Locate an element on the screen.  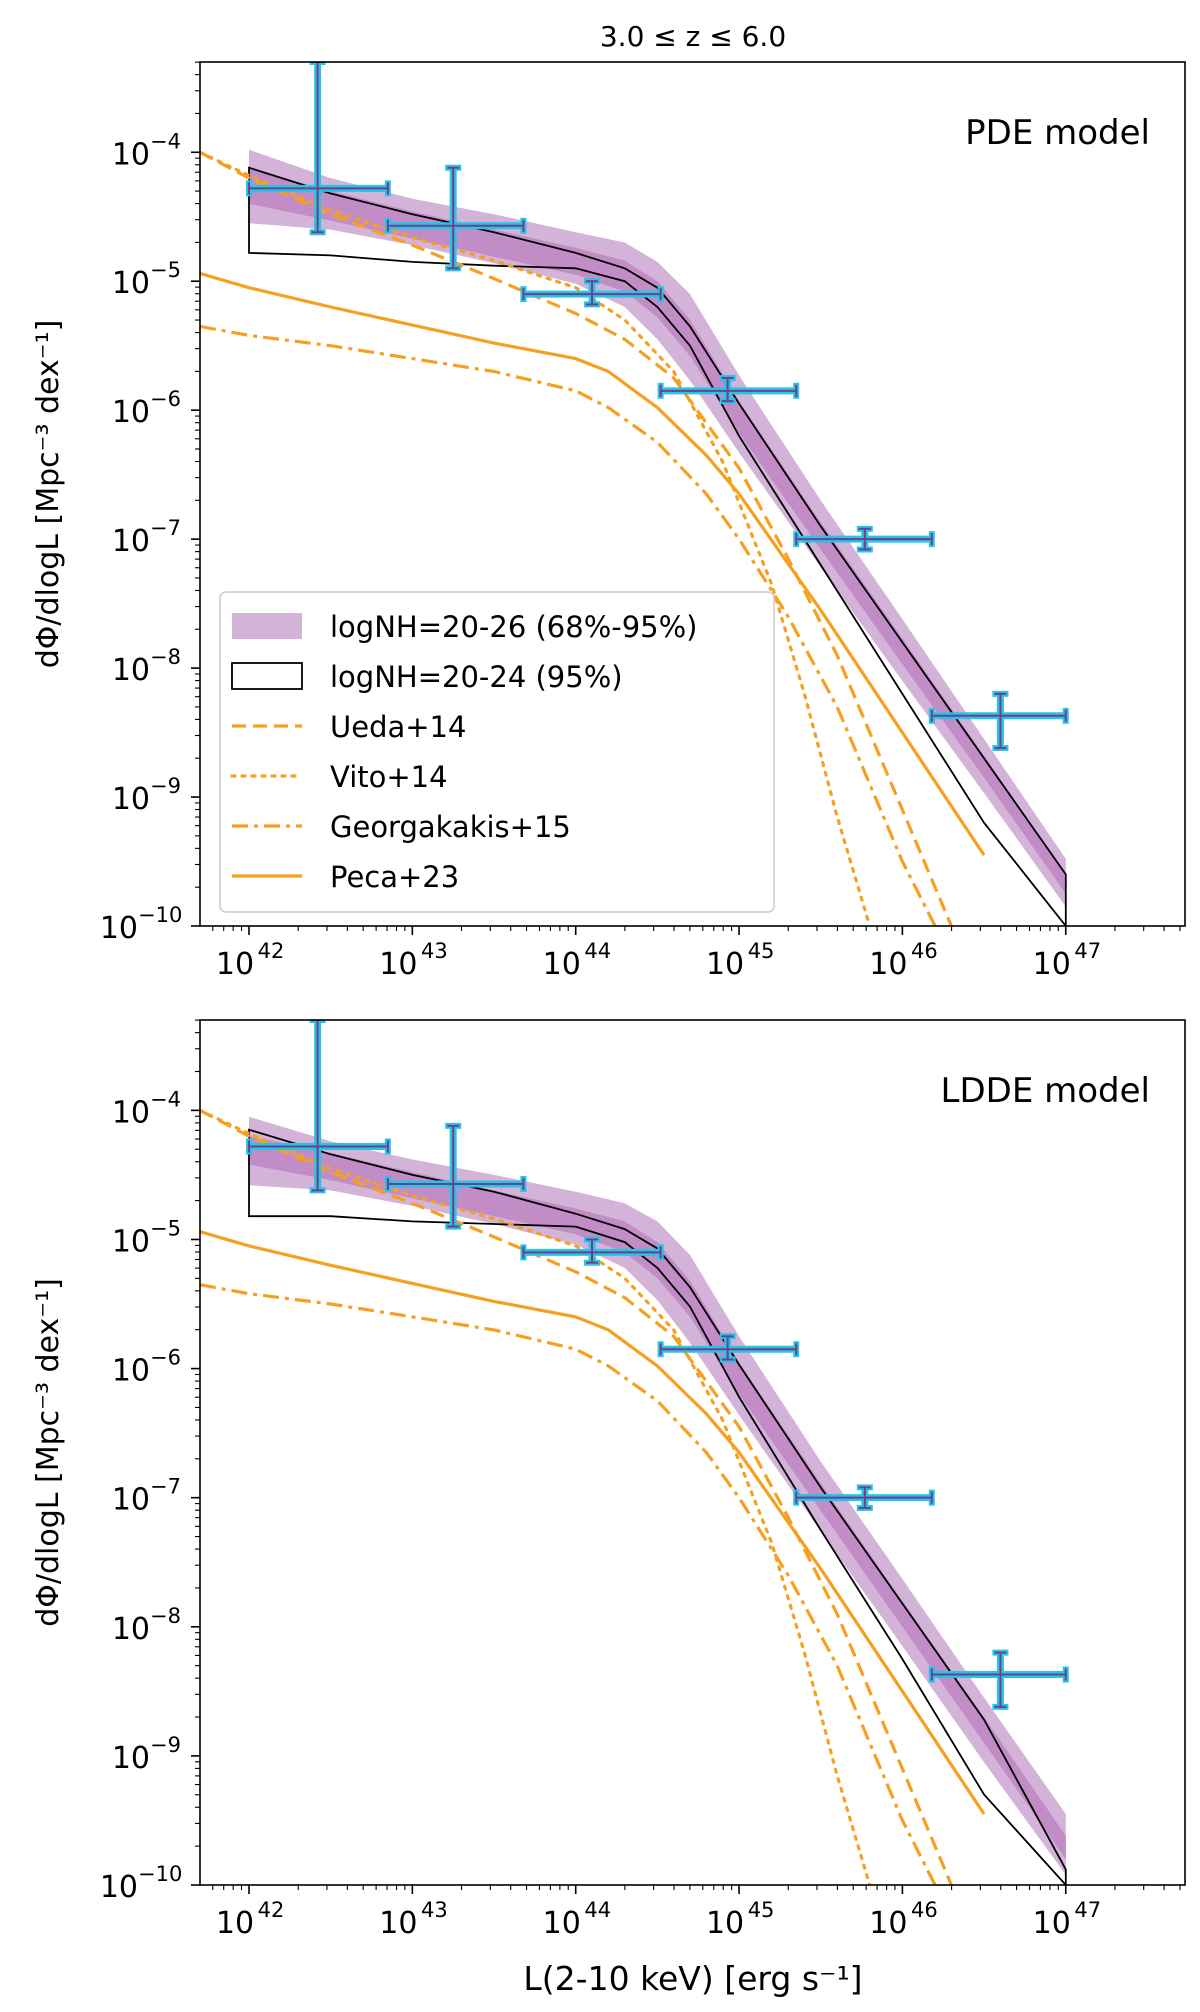
legend-box is located at coordinates (497, 752).